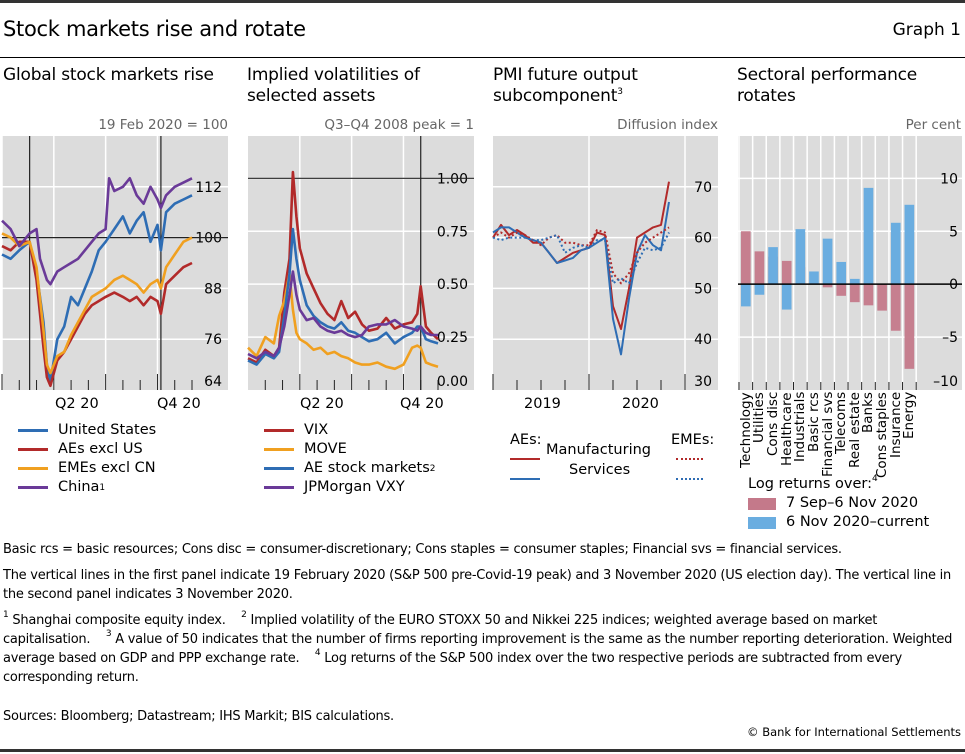 Image resolution: width=965 pixels, height=754 pixels. I want to click on panel3-title-footnote: 3, so click(620, 92).